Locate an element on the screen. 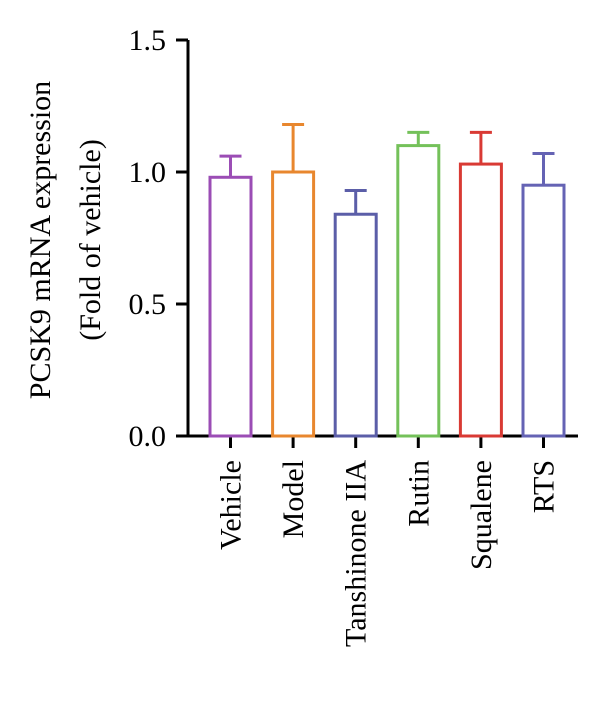 Image resolution: width=600 pixels, height=725 pixels. error-bars is located at coordinates (387, 168).